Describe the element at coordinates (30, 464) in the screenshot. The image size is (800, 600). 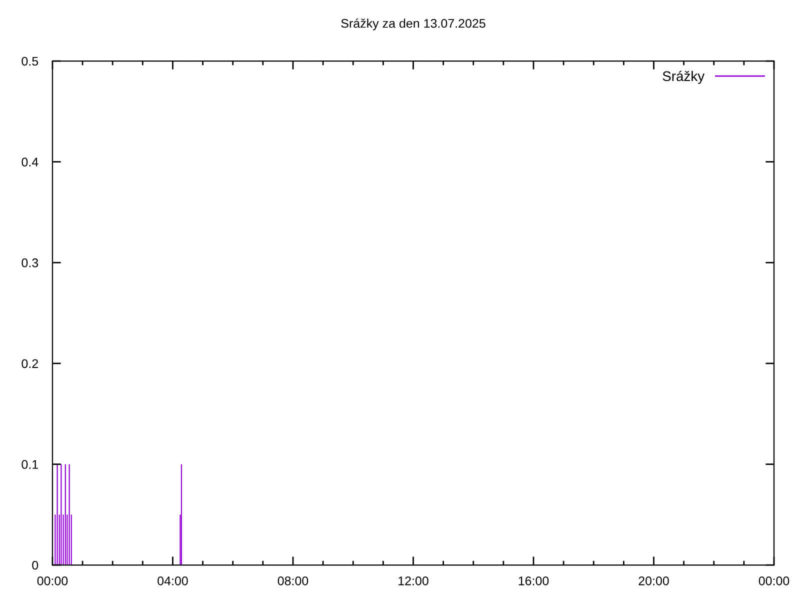
I see `y-tick-label: 0.1` at that location.